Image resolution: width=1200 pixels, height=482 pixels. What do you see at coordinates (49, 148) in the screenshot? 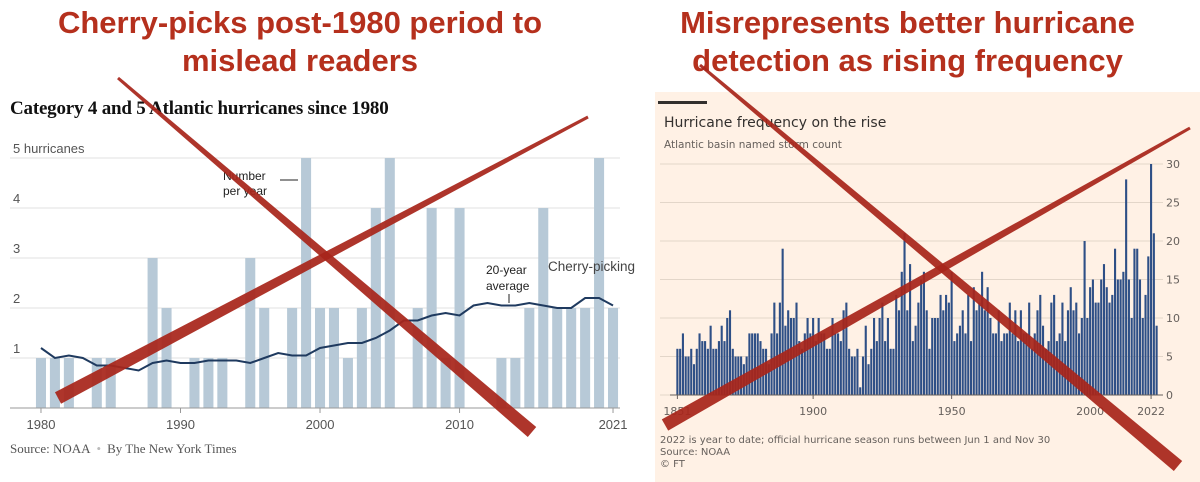
I see `nyt-y-top-label: 5 hurricanes` at bounding box center [49, 148].